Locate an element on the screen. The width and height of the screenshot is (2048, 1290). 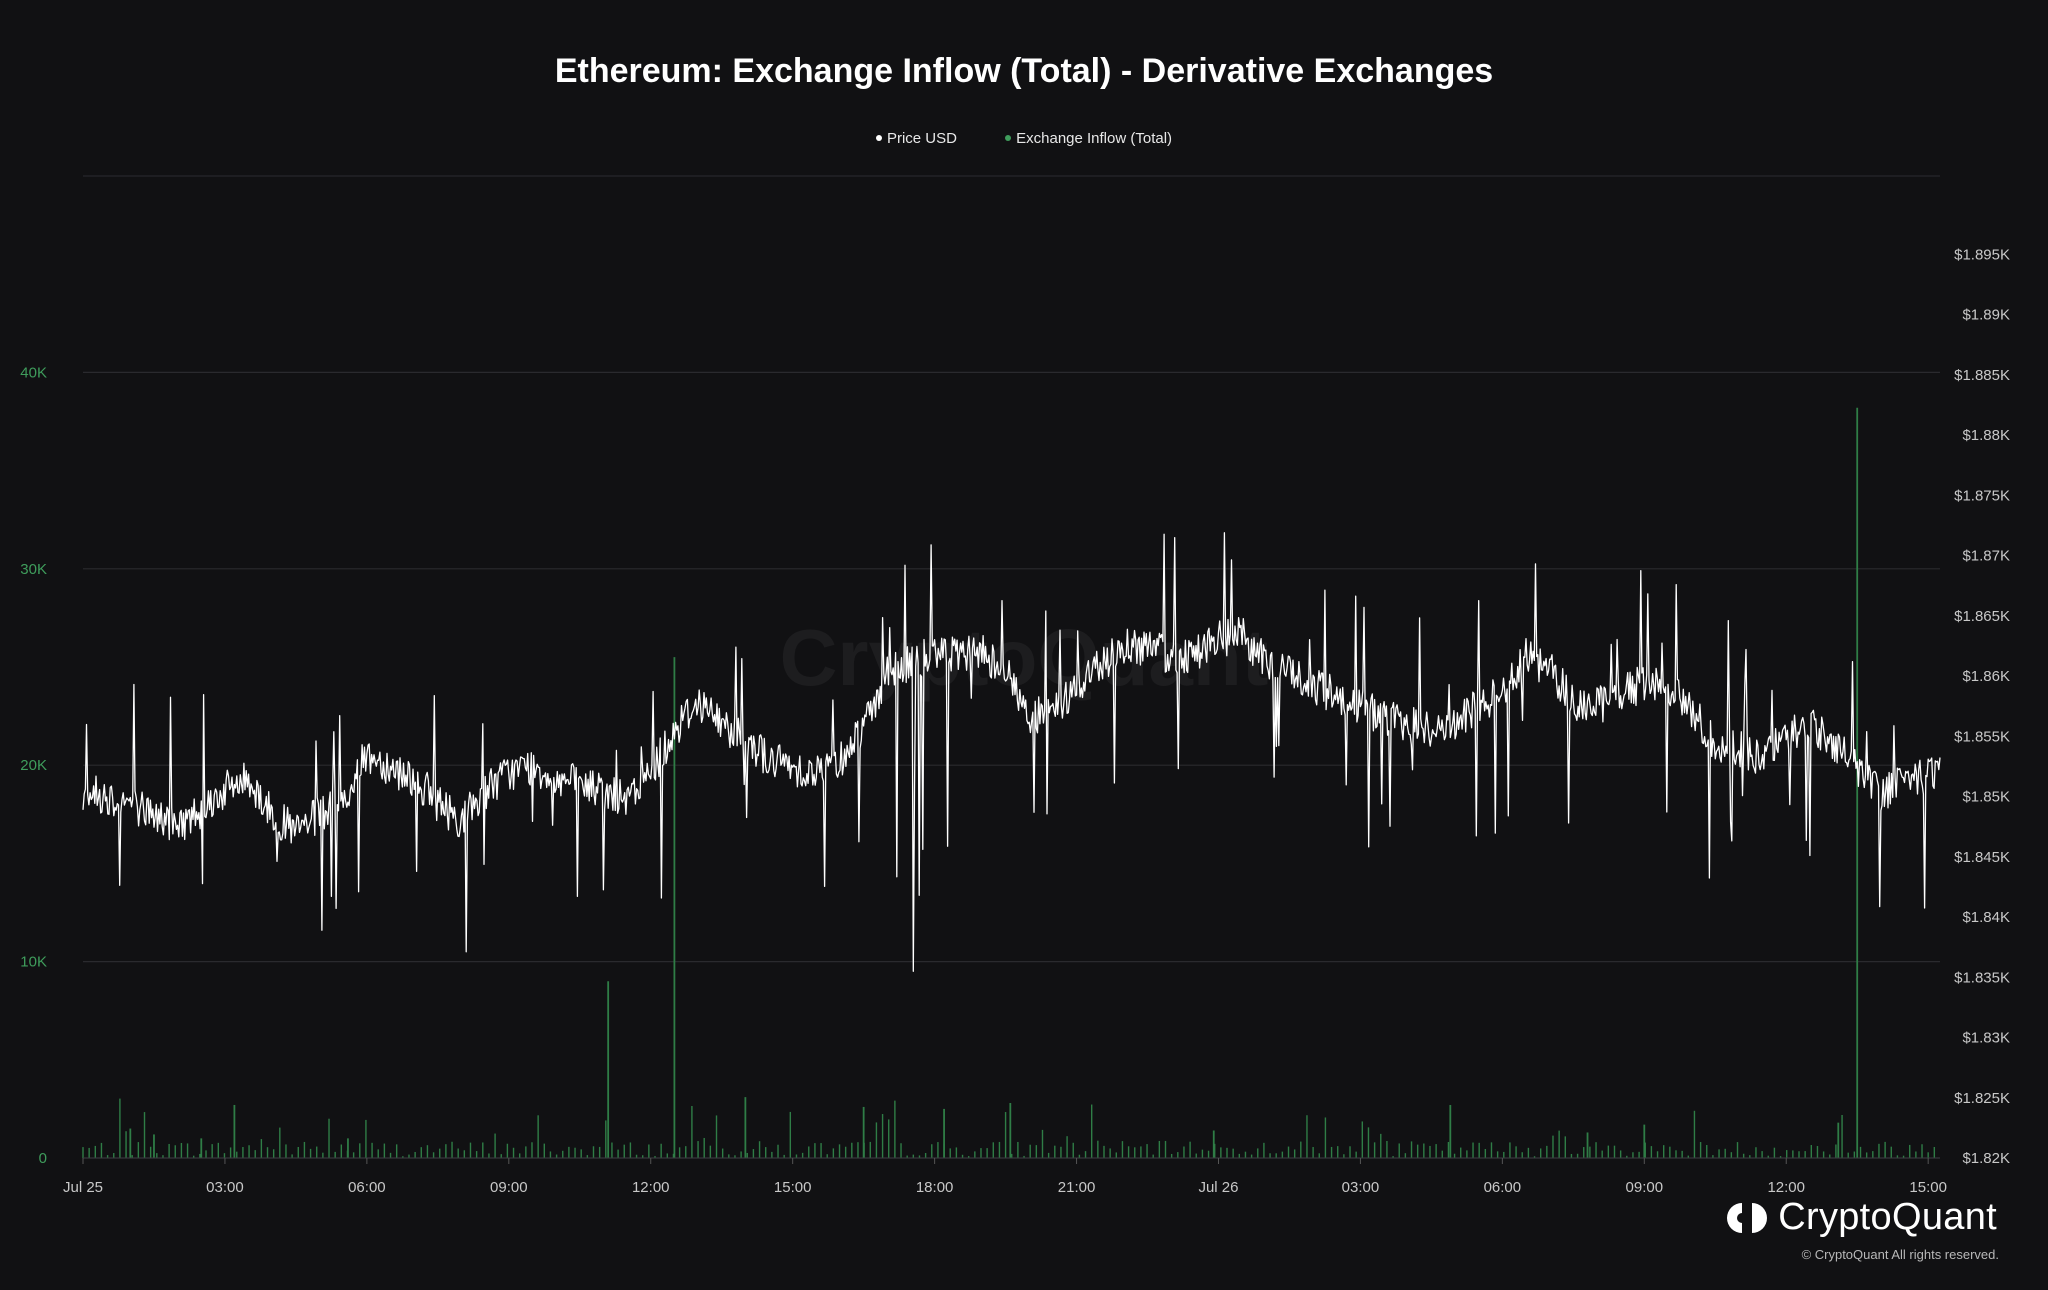
x-tick-label: Jul 26 is located at coordinates (1218, 1187).